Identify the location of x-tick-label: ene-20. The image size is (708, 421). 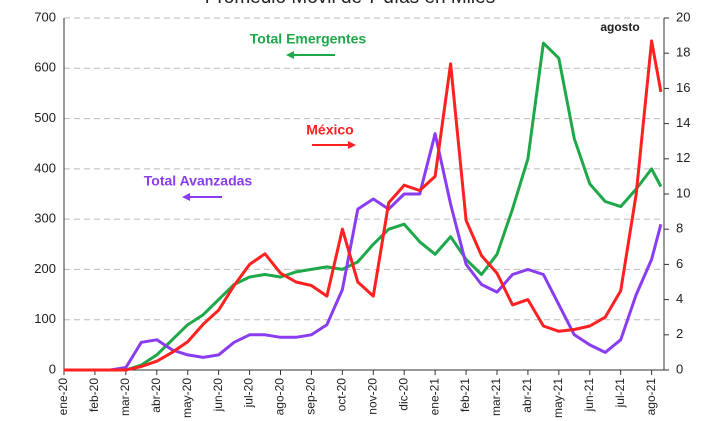
(63, 397).